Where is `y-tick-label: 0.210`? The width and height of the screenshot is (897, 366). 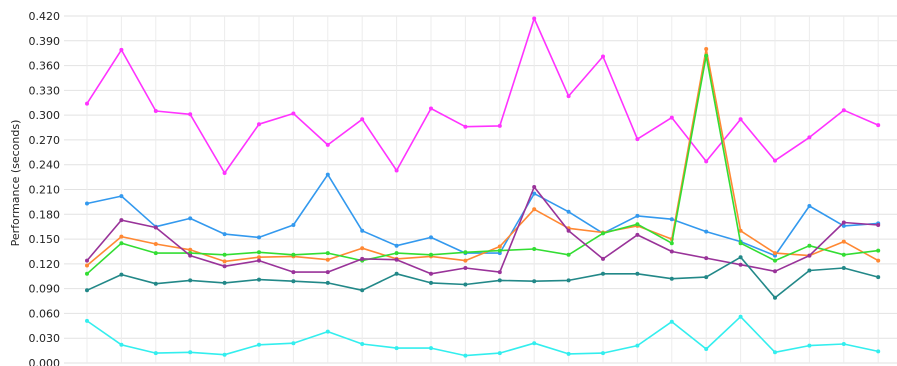
y-tick-label: 0.210 is located at coordinates (45, 190).